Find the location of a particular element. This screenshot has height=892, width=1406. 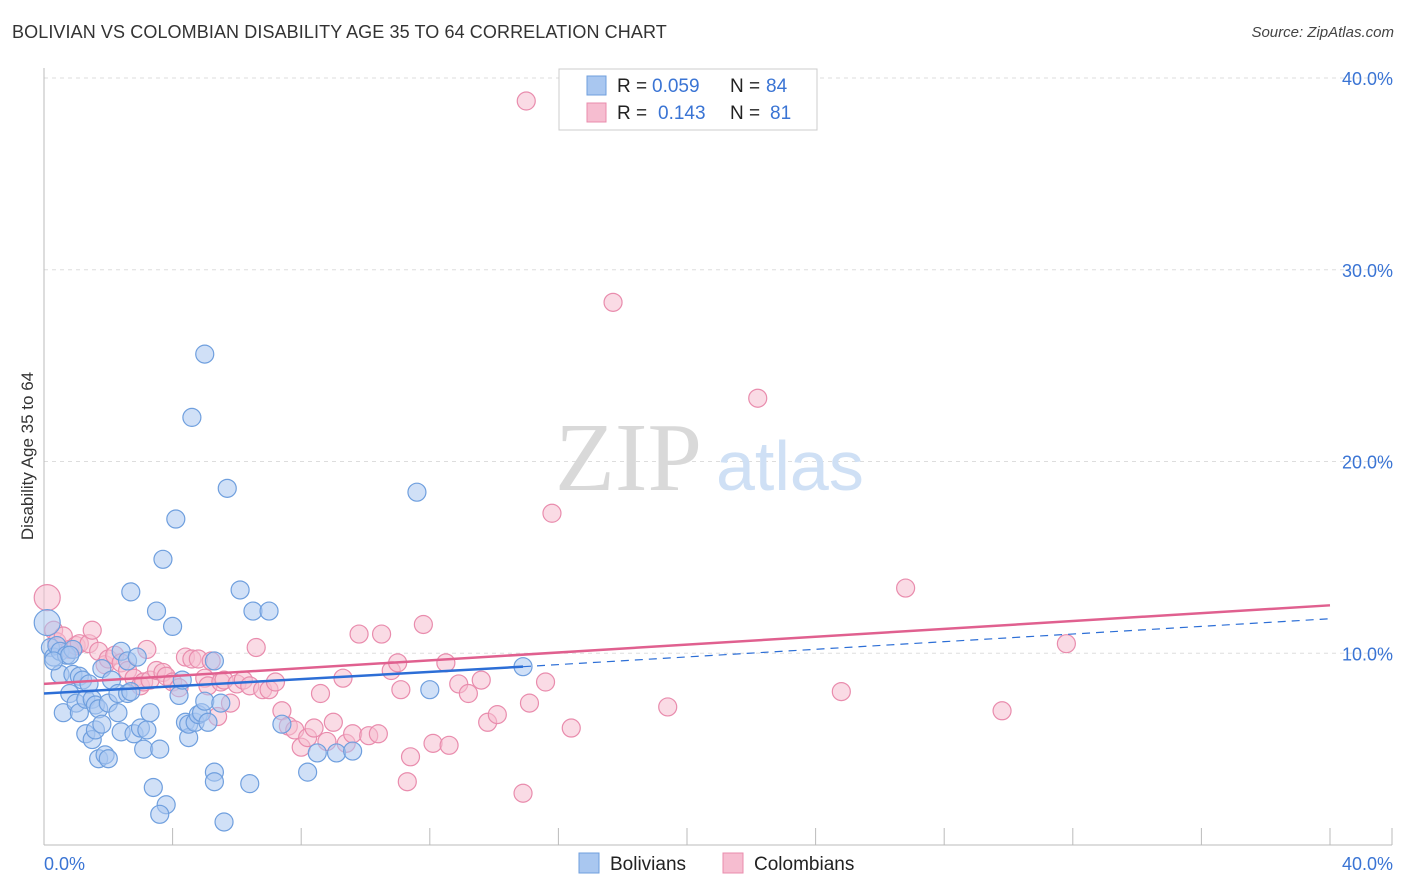

legend-r-label-1: R = is located at coordinates (632, 86).